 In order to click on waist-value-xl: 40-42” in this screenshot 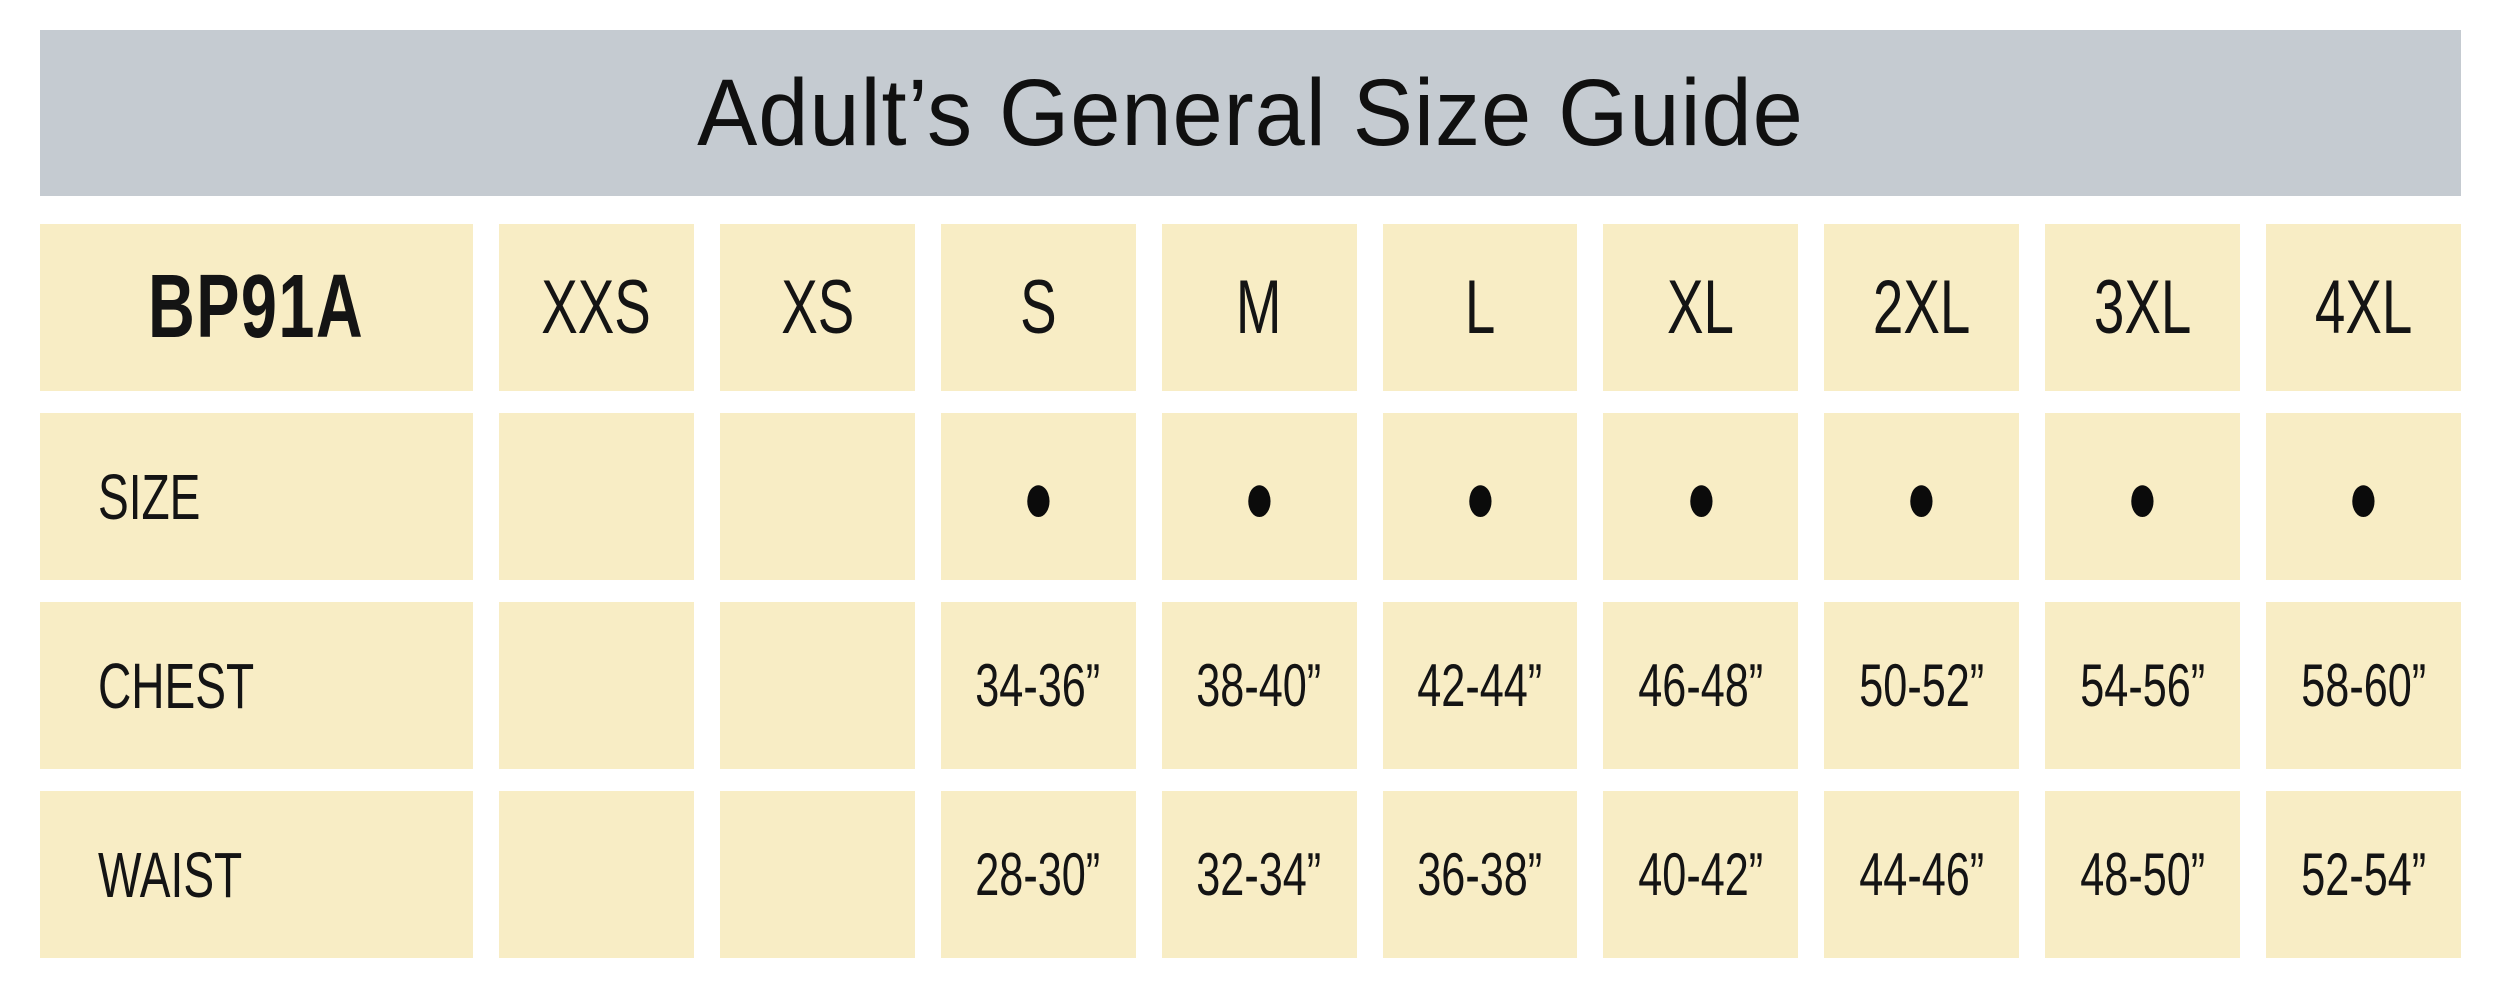, I will do `click(1701, 874)`.